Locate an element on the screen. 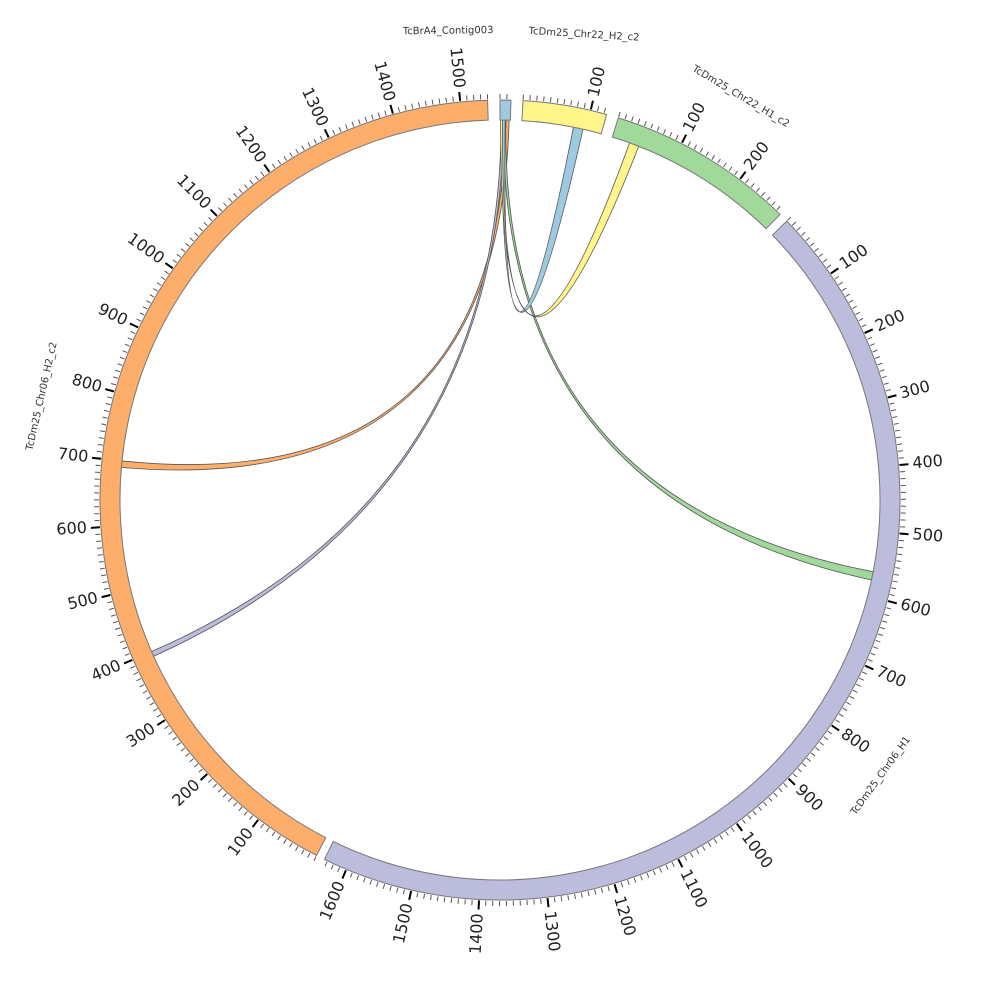 The image size is (1000, 1000). tick-label: 1000 is located at coordinates (757, 850).